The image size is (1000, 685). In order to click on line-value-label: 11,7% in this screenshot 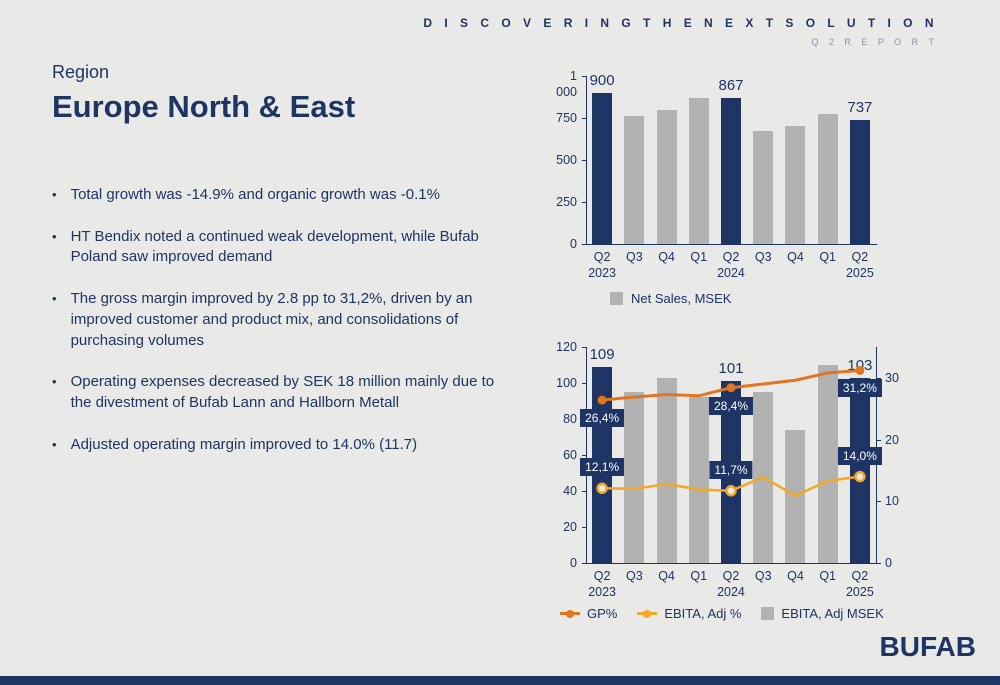, I will do `click(731, 469)`.